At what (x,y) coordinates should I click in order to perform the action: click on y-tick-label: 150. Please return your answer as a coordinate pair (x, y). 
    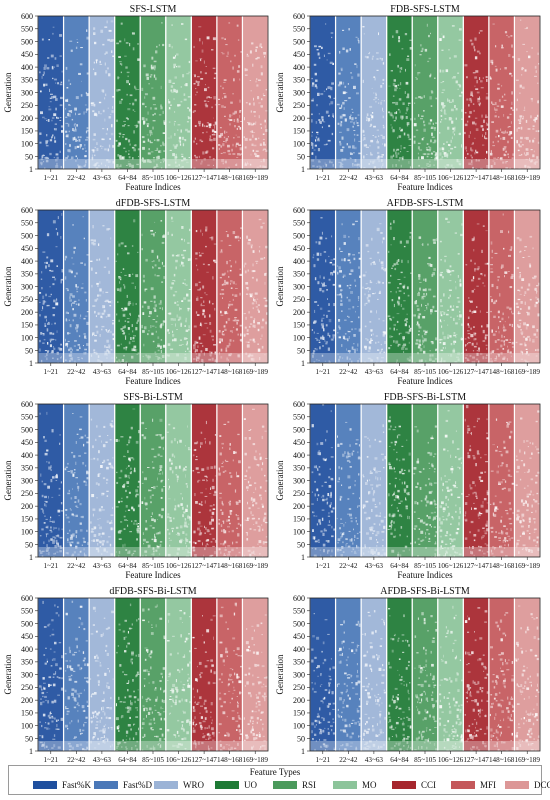
    Looking at the image, I should click on (27, 519).